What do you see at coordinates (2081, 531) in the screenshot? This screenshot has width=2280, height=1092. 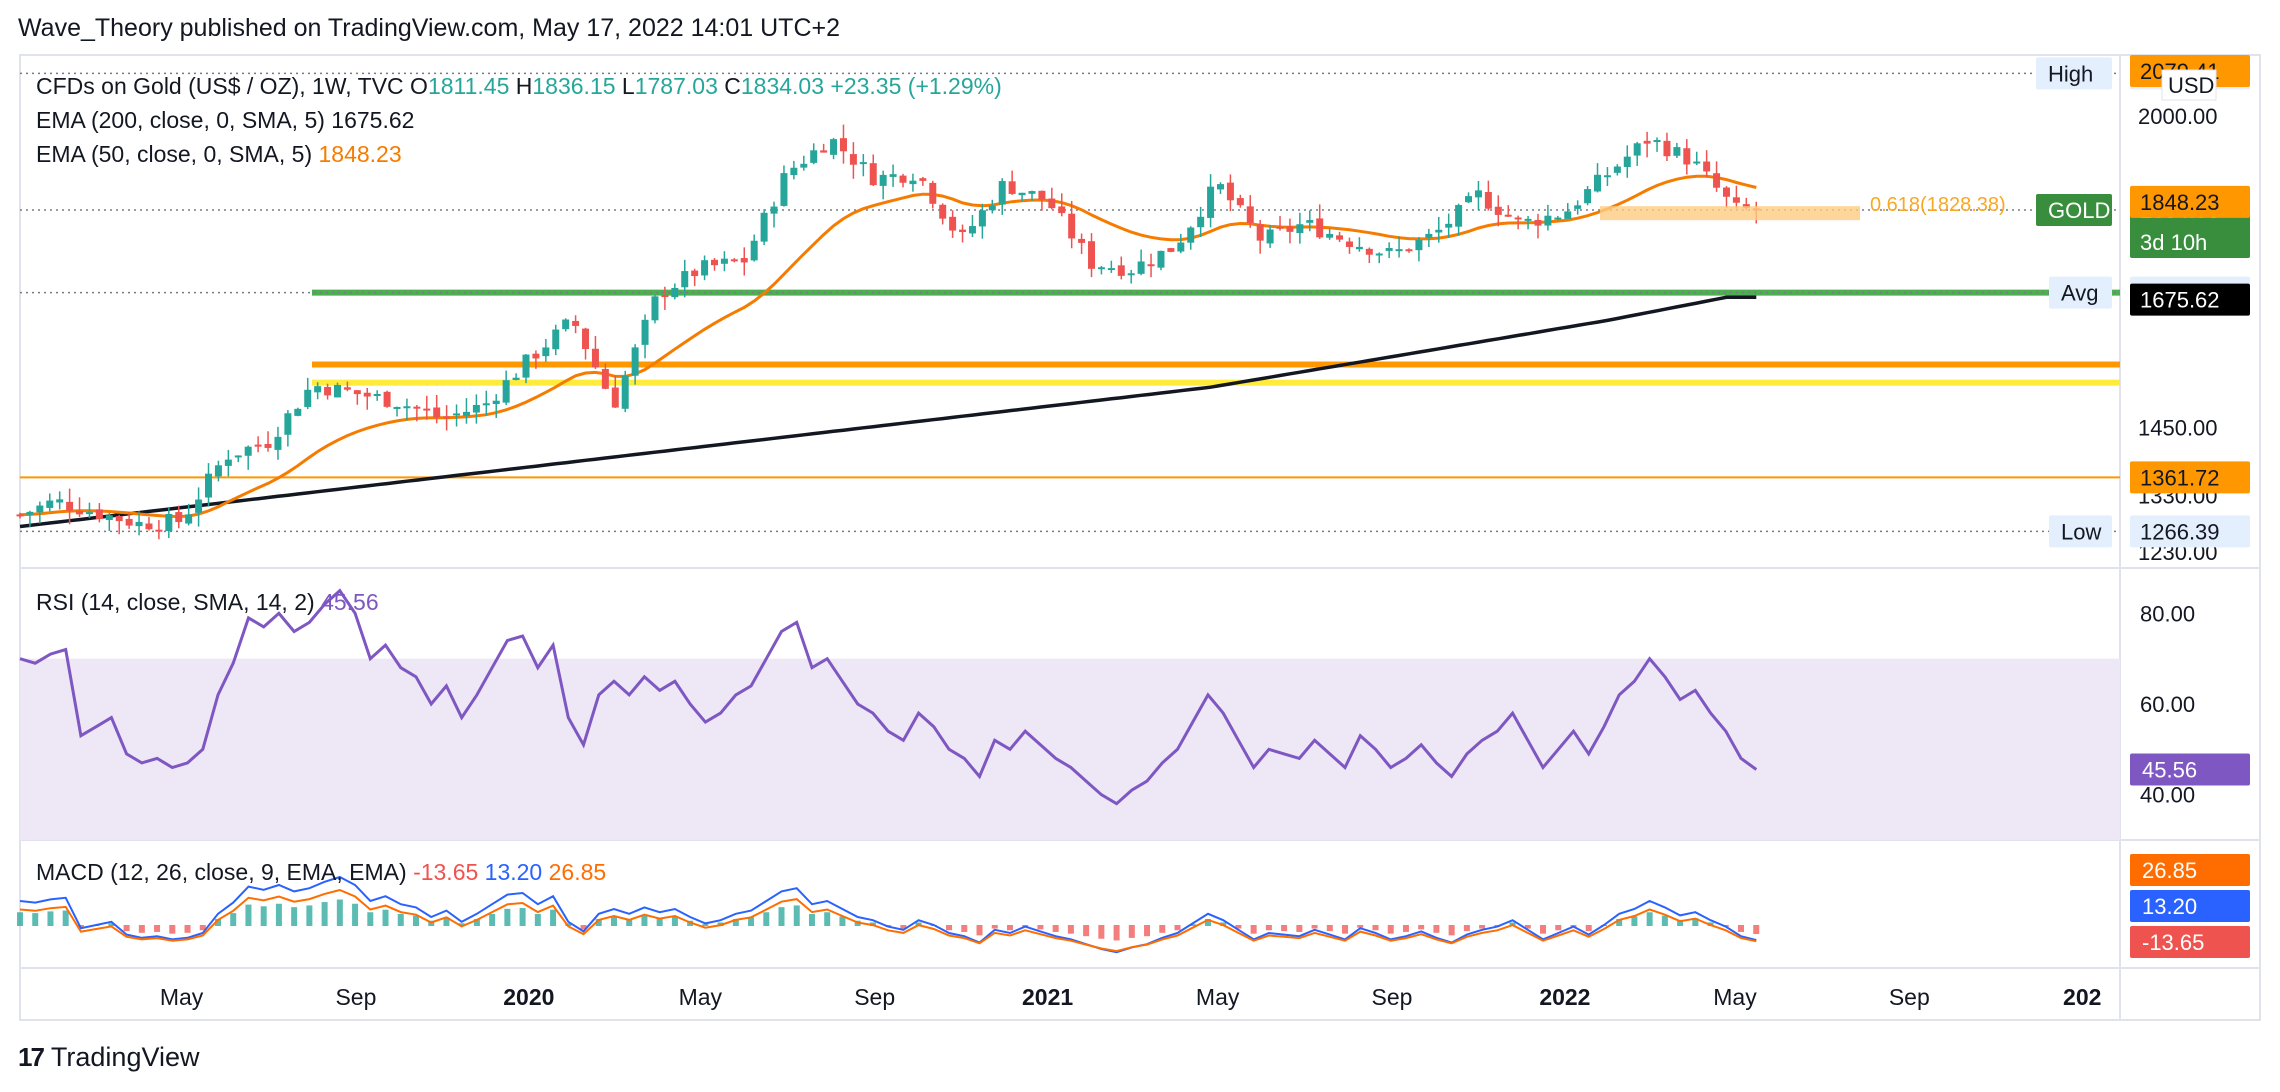 I see `badge-label: Low` at bounding box center [2081, 531].